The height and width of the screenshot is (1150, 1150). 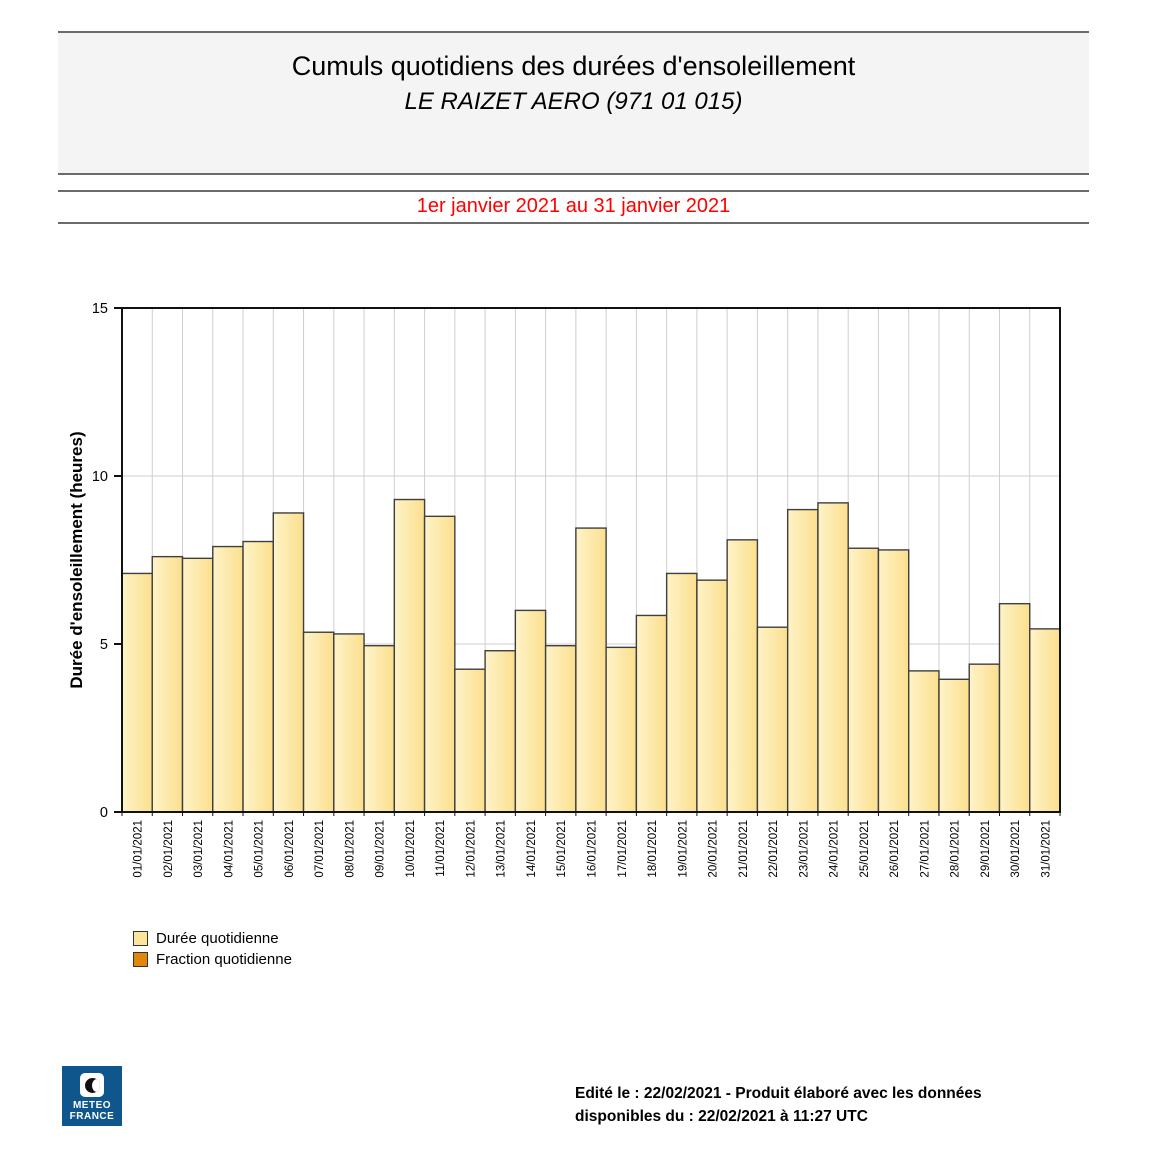 I want to click on legend-item-fraction: Fraction quotidienne, so click(x=212, y=959).